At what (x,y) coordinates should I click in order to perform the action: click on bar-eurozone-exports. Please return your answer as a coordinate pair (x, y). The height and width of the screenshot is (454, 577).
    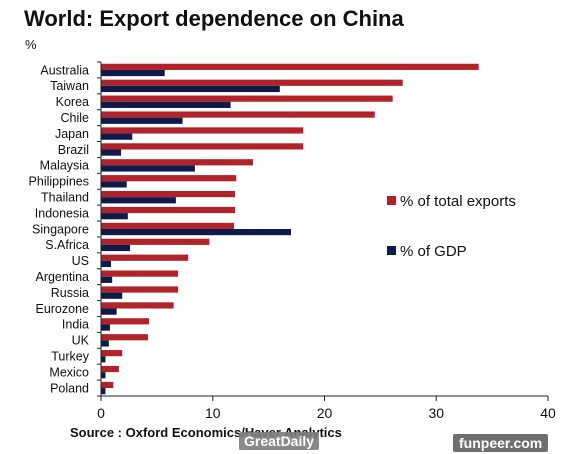
    Looking at the image, I should click on (137, 305).